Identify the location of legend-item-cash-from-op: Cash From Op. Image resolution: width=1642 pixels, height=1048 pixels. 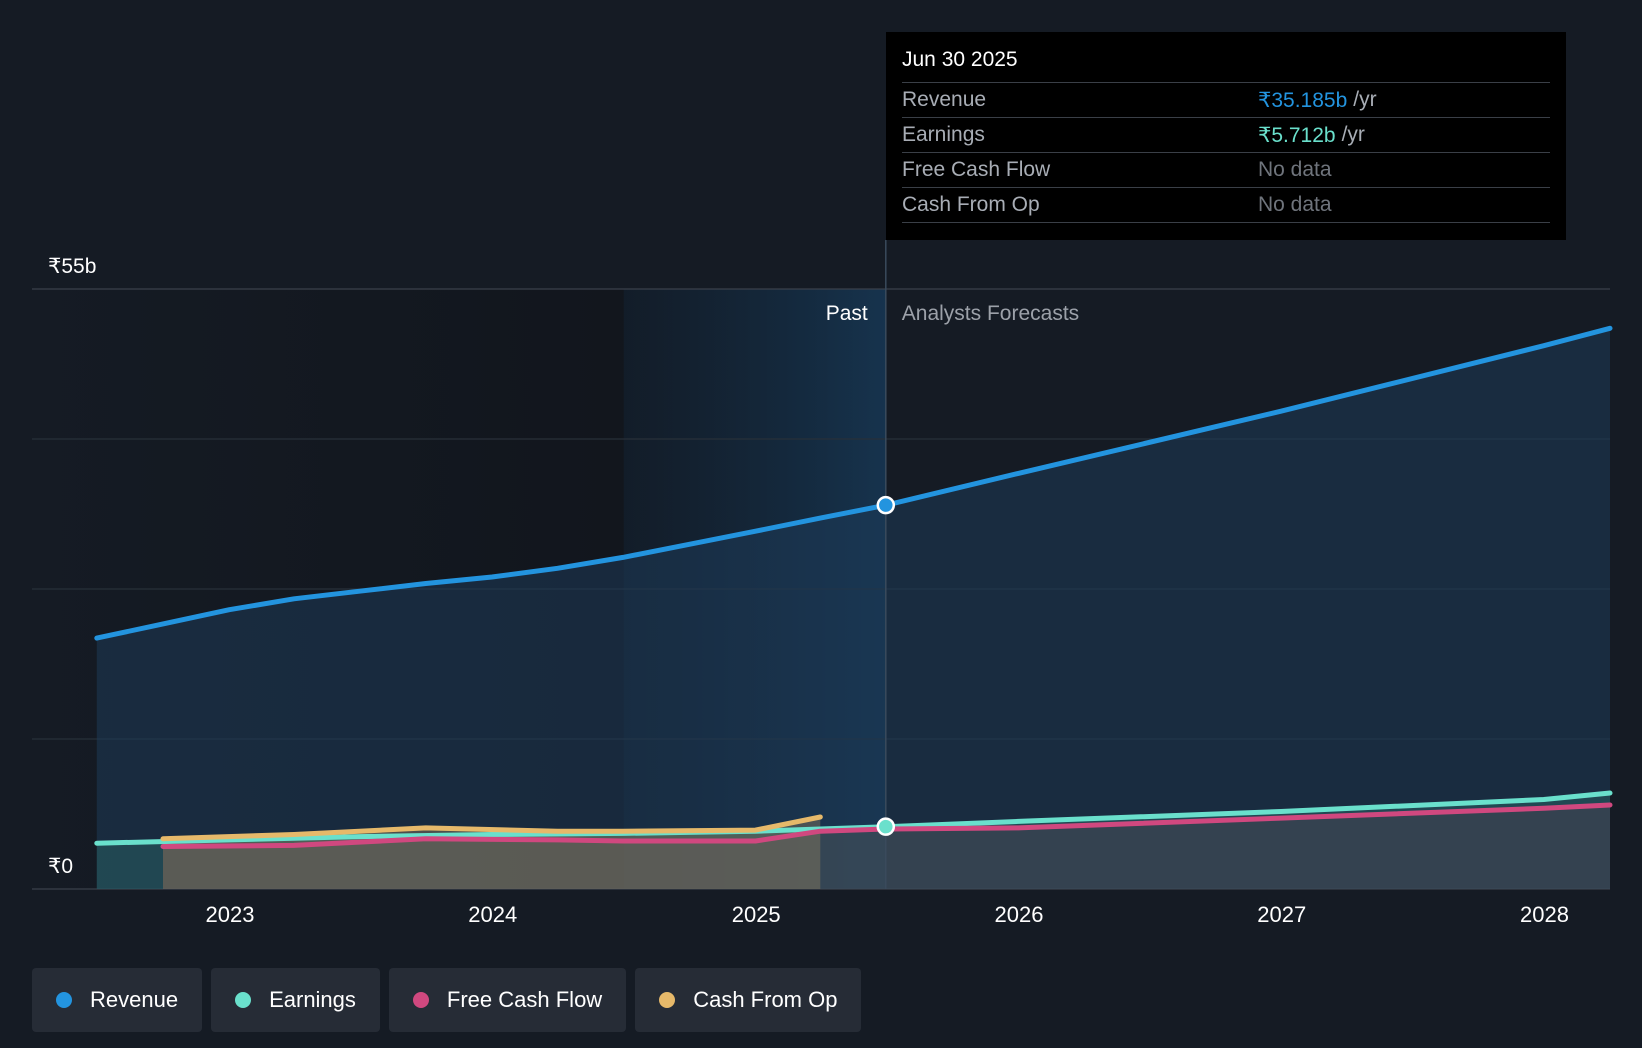
(748, 1000).